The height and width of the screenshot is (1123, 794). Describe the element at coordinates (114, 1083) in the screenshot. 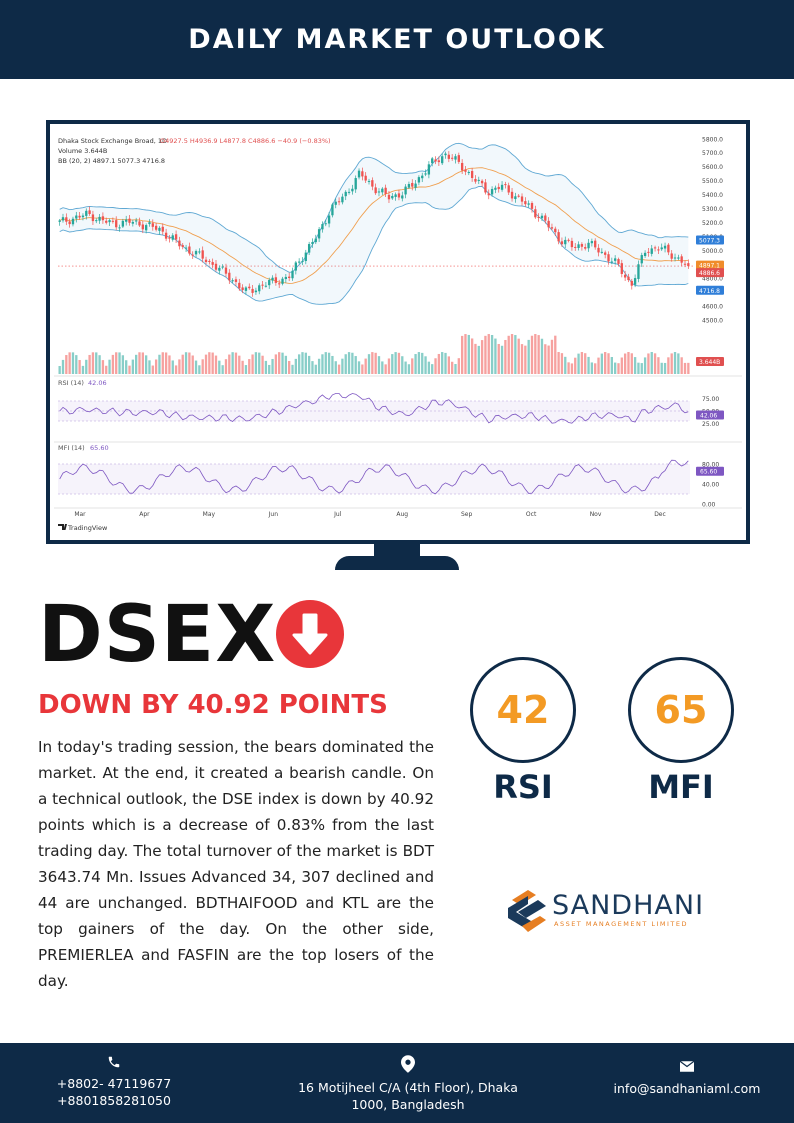

I see `phone-number-1: +8802- 47119677` at that location.